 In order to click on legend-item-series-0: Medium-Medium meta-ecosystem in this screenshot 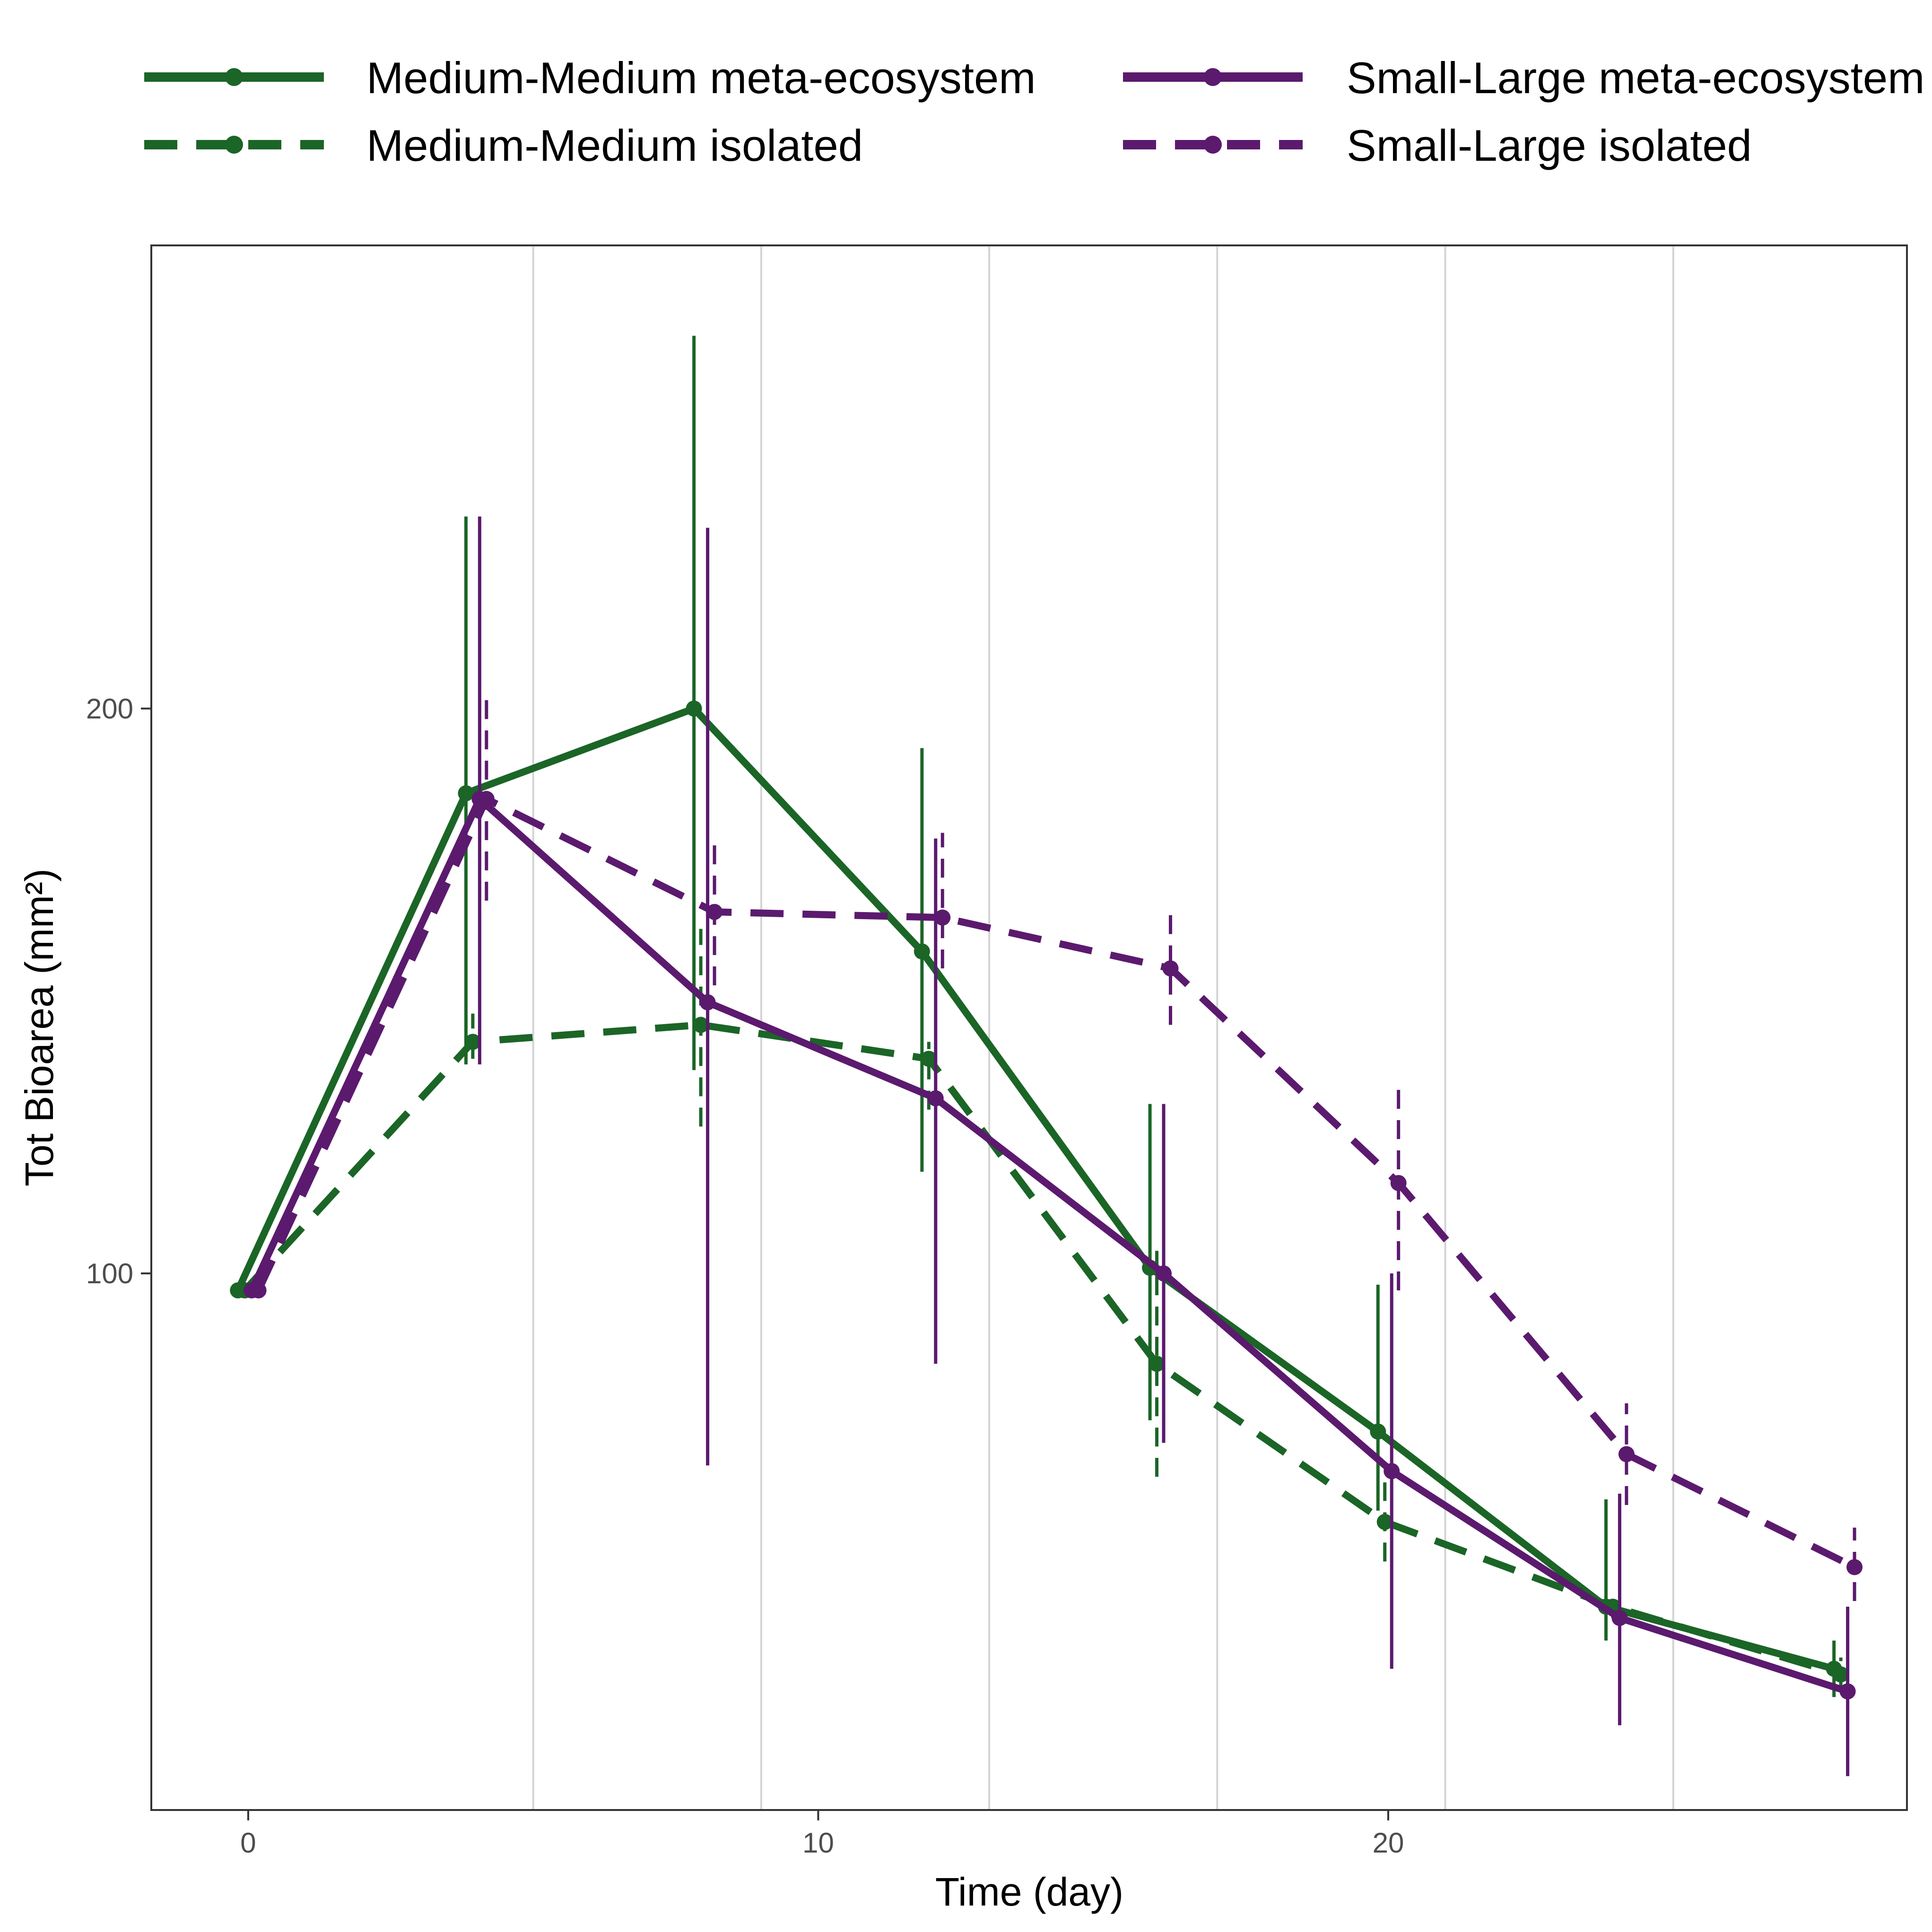, I will do `click(590, 78)`.